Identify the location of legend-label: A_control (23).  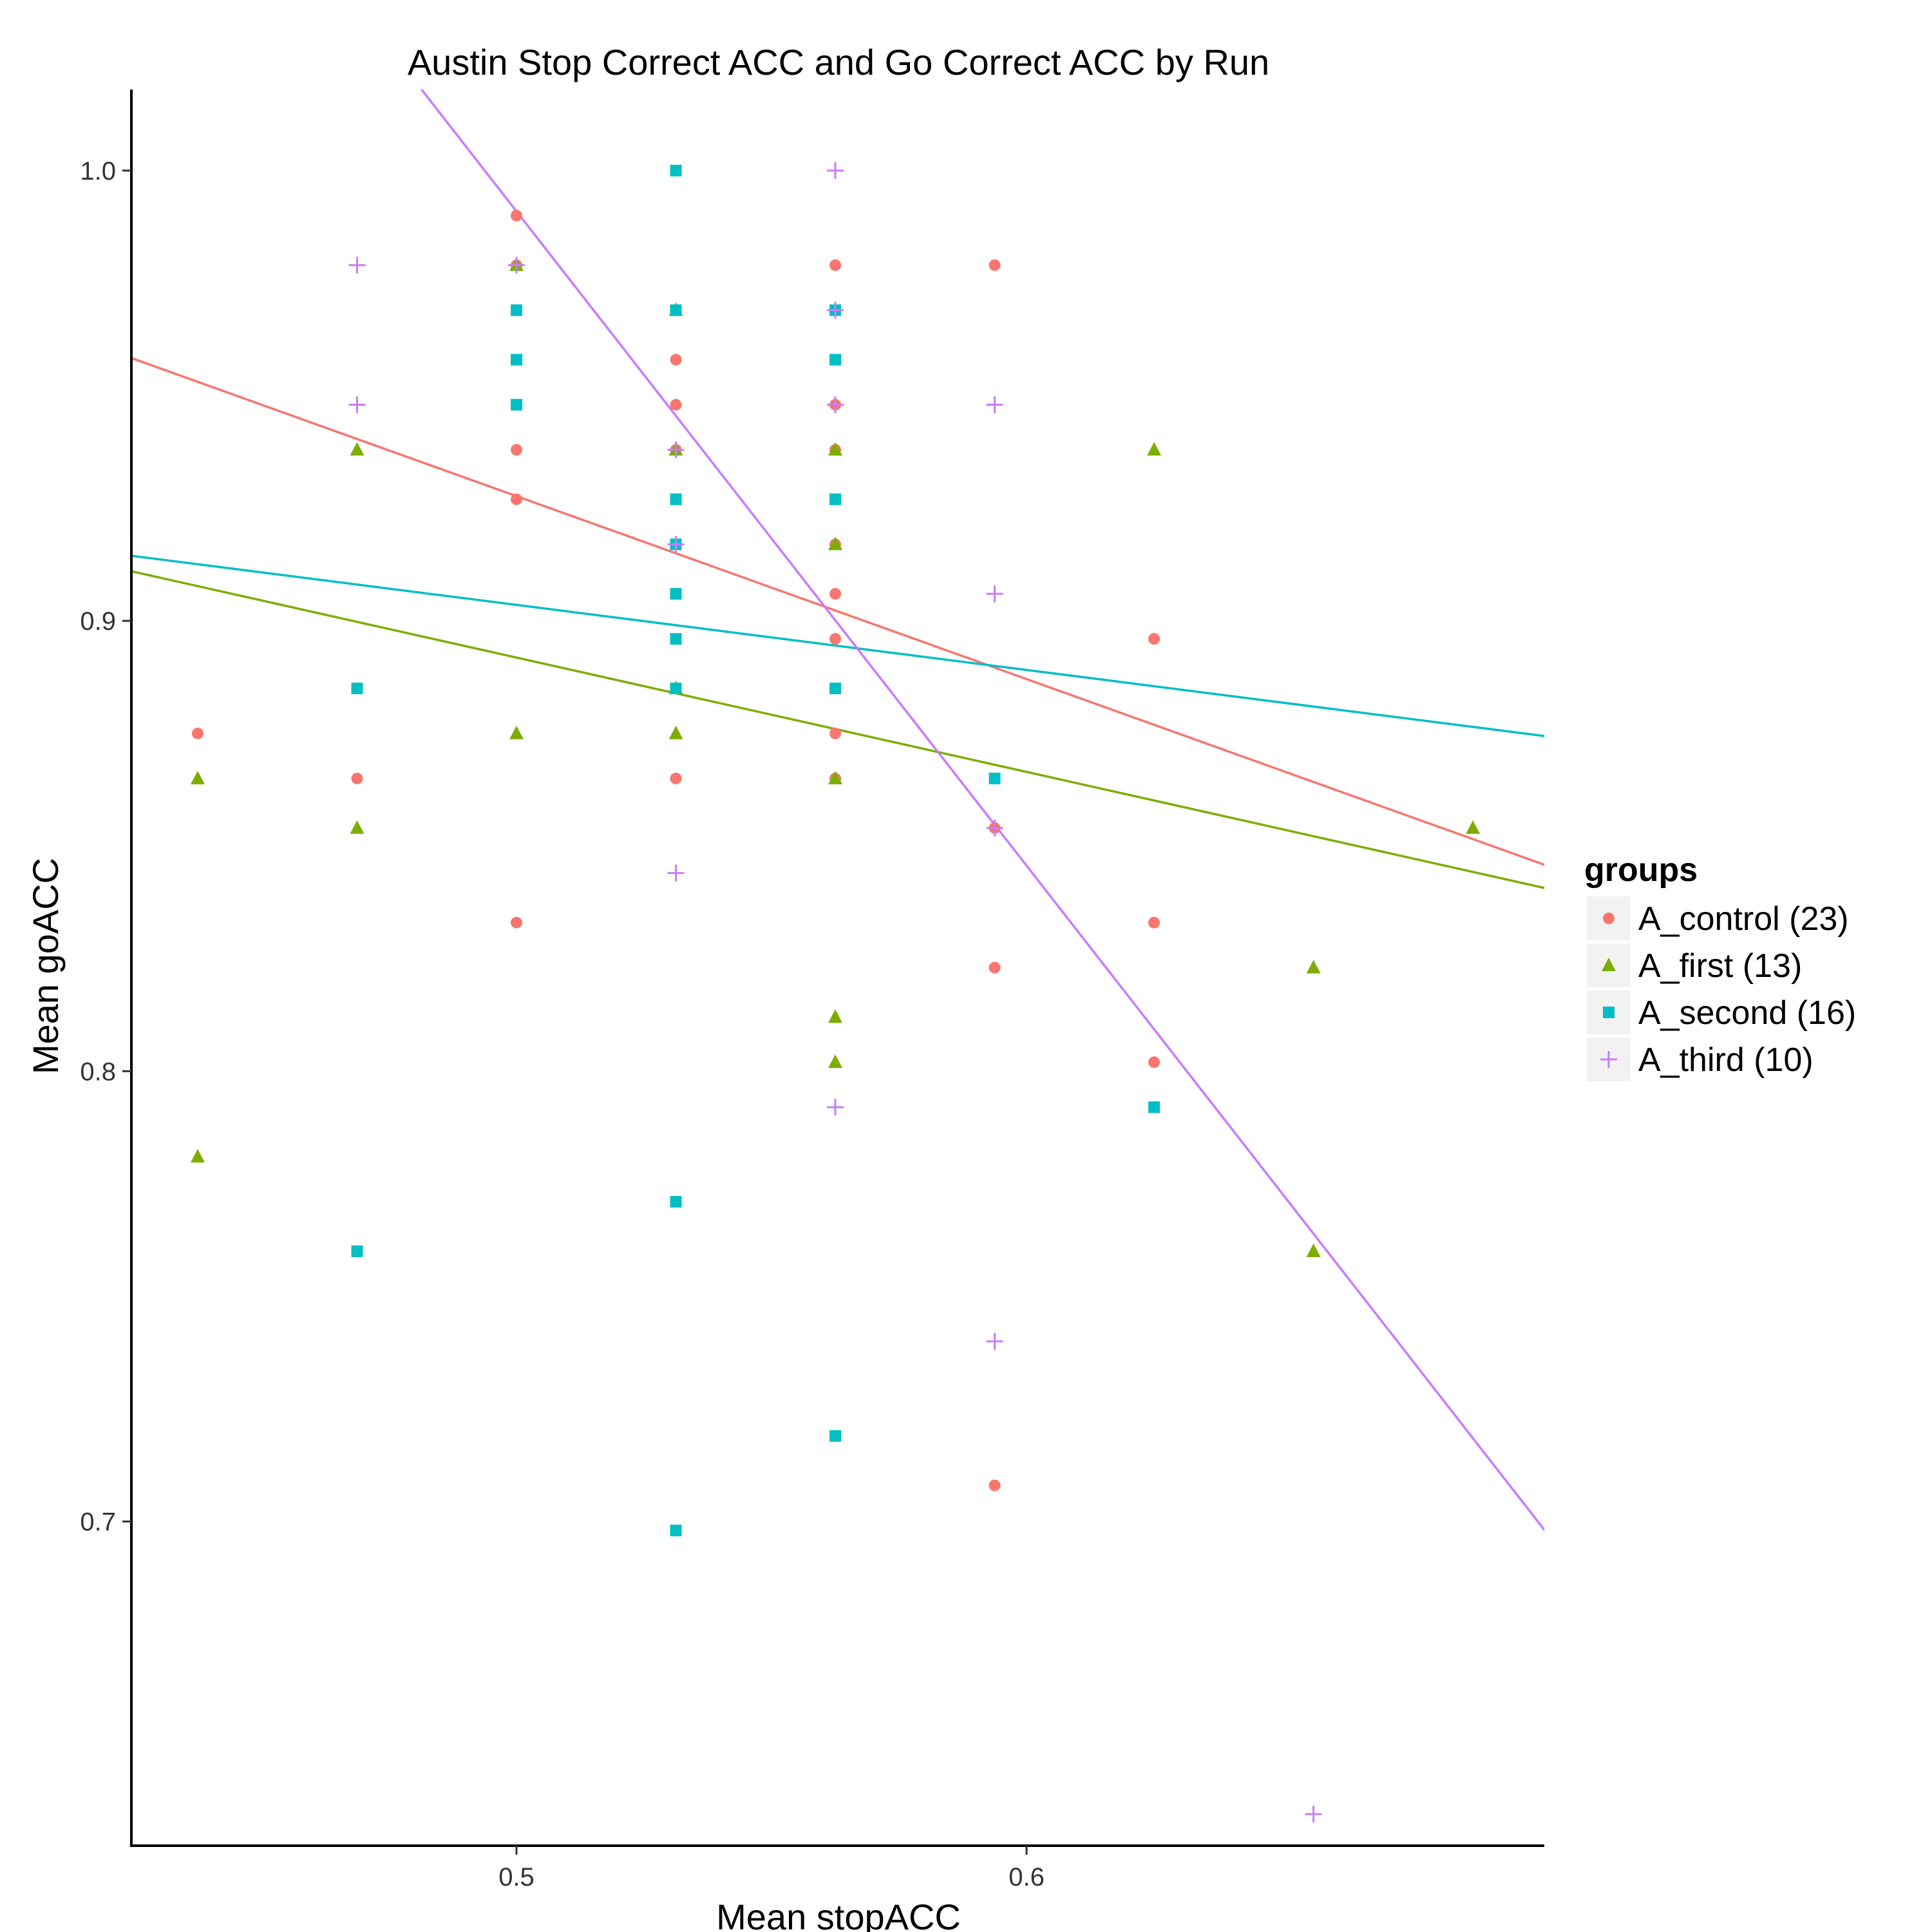
(1743, 919).